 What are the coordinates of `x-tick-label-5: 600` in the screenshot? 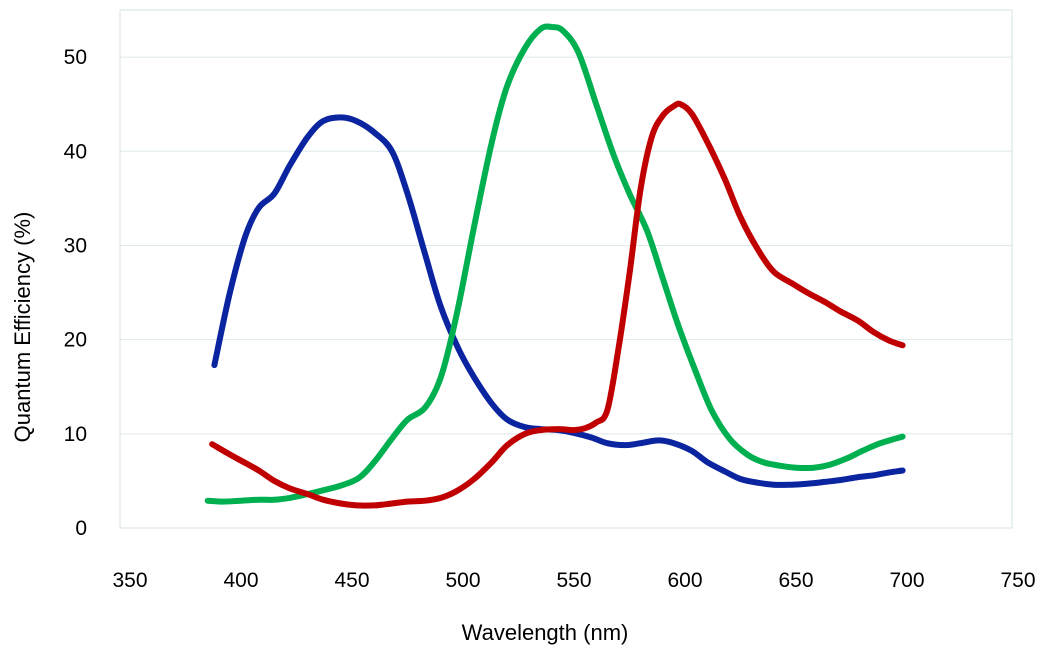 It's located at (684, 580).